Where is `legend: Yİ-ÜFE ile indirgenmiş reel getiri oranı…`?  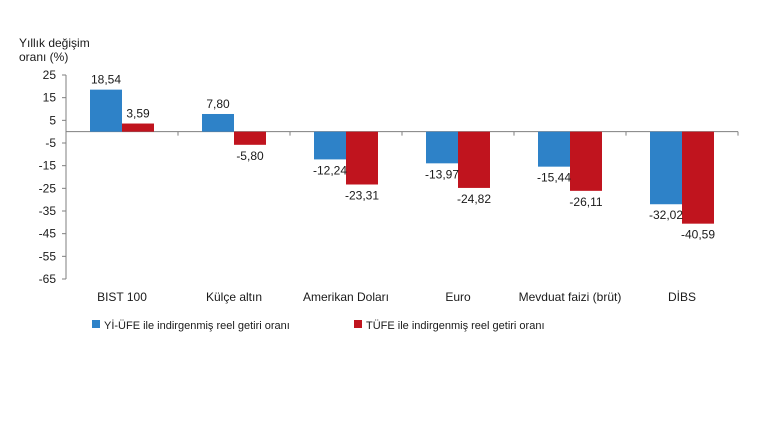
legend: Yİ-ÜFE ile indirgenmiş reel getiri oranı… is located at coordinates (318, 325).